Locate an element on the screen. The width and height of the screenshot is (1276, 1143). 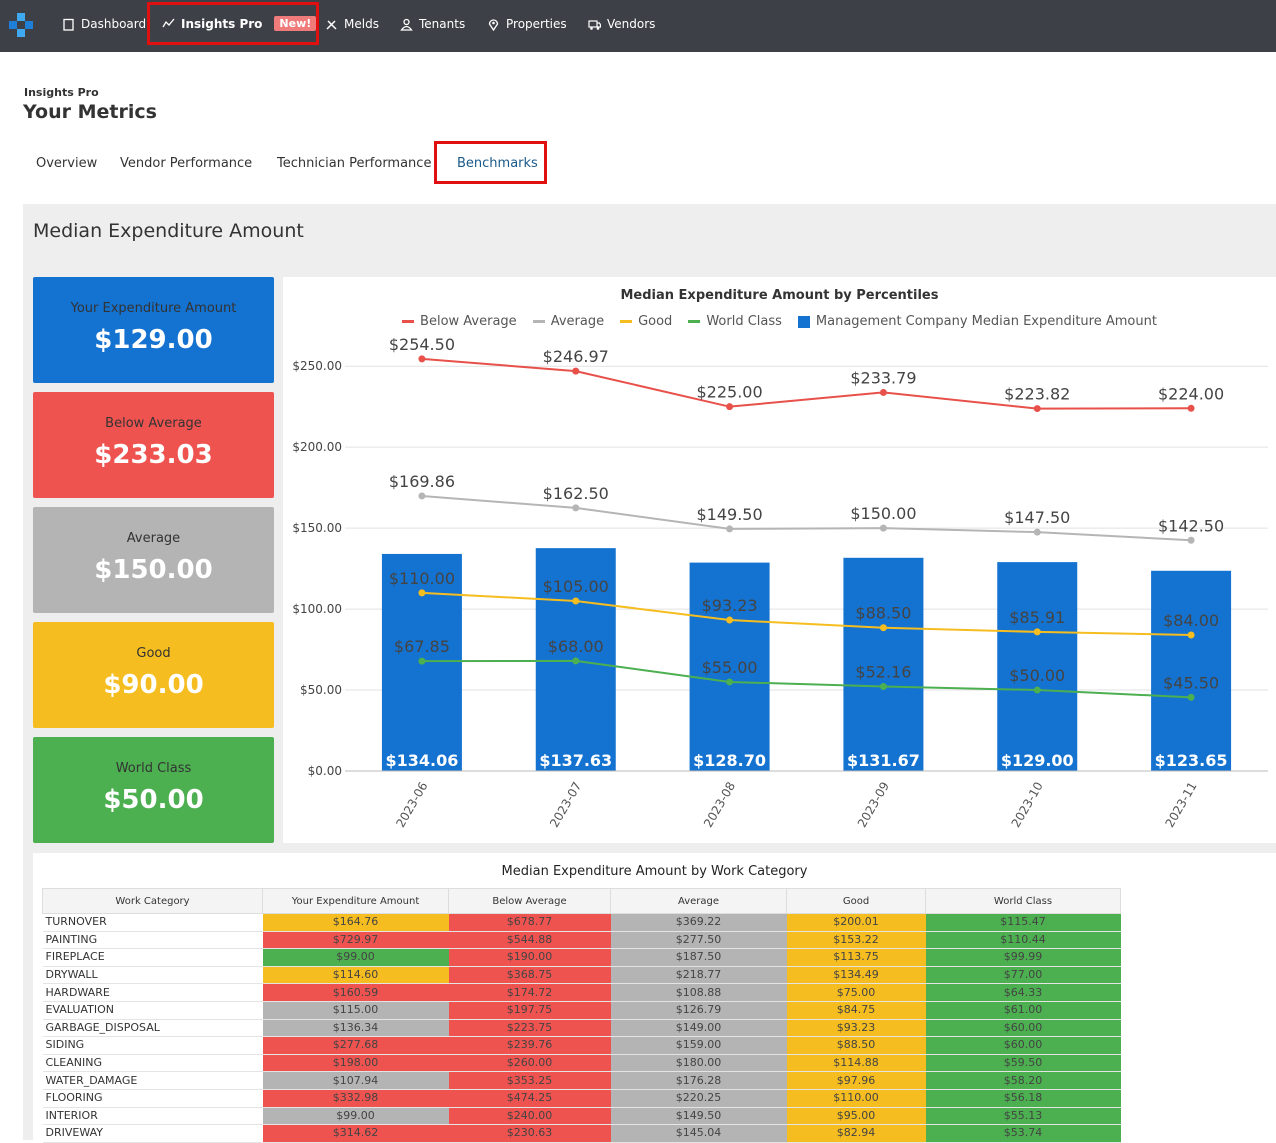
value-cell: $84.75 is located at coordinates (856, 1010).